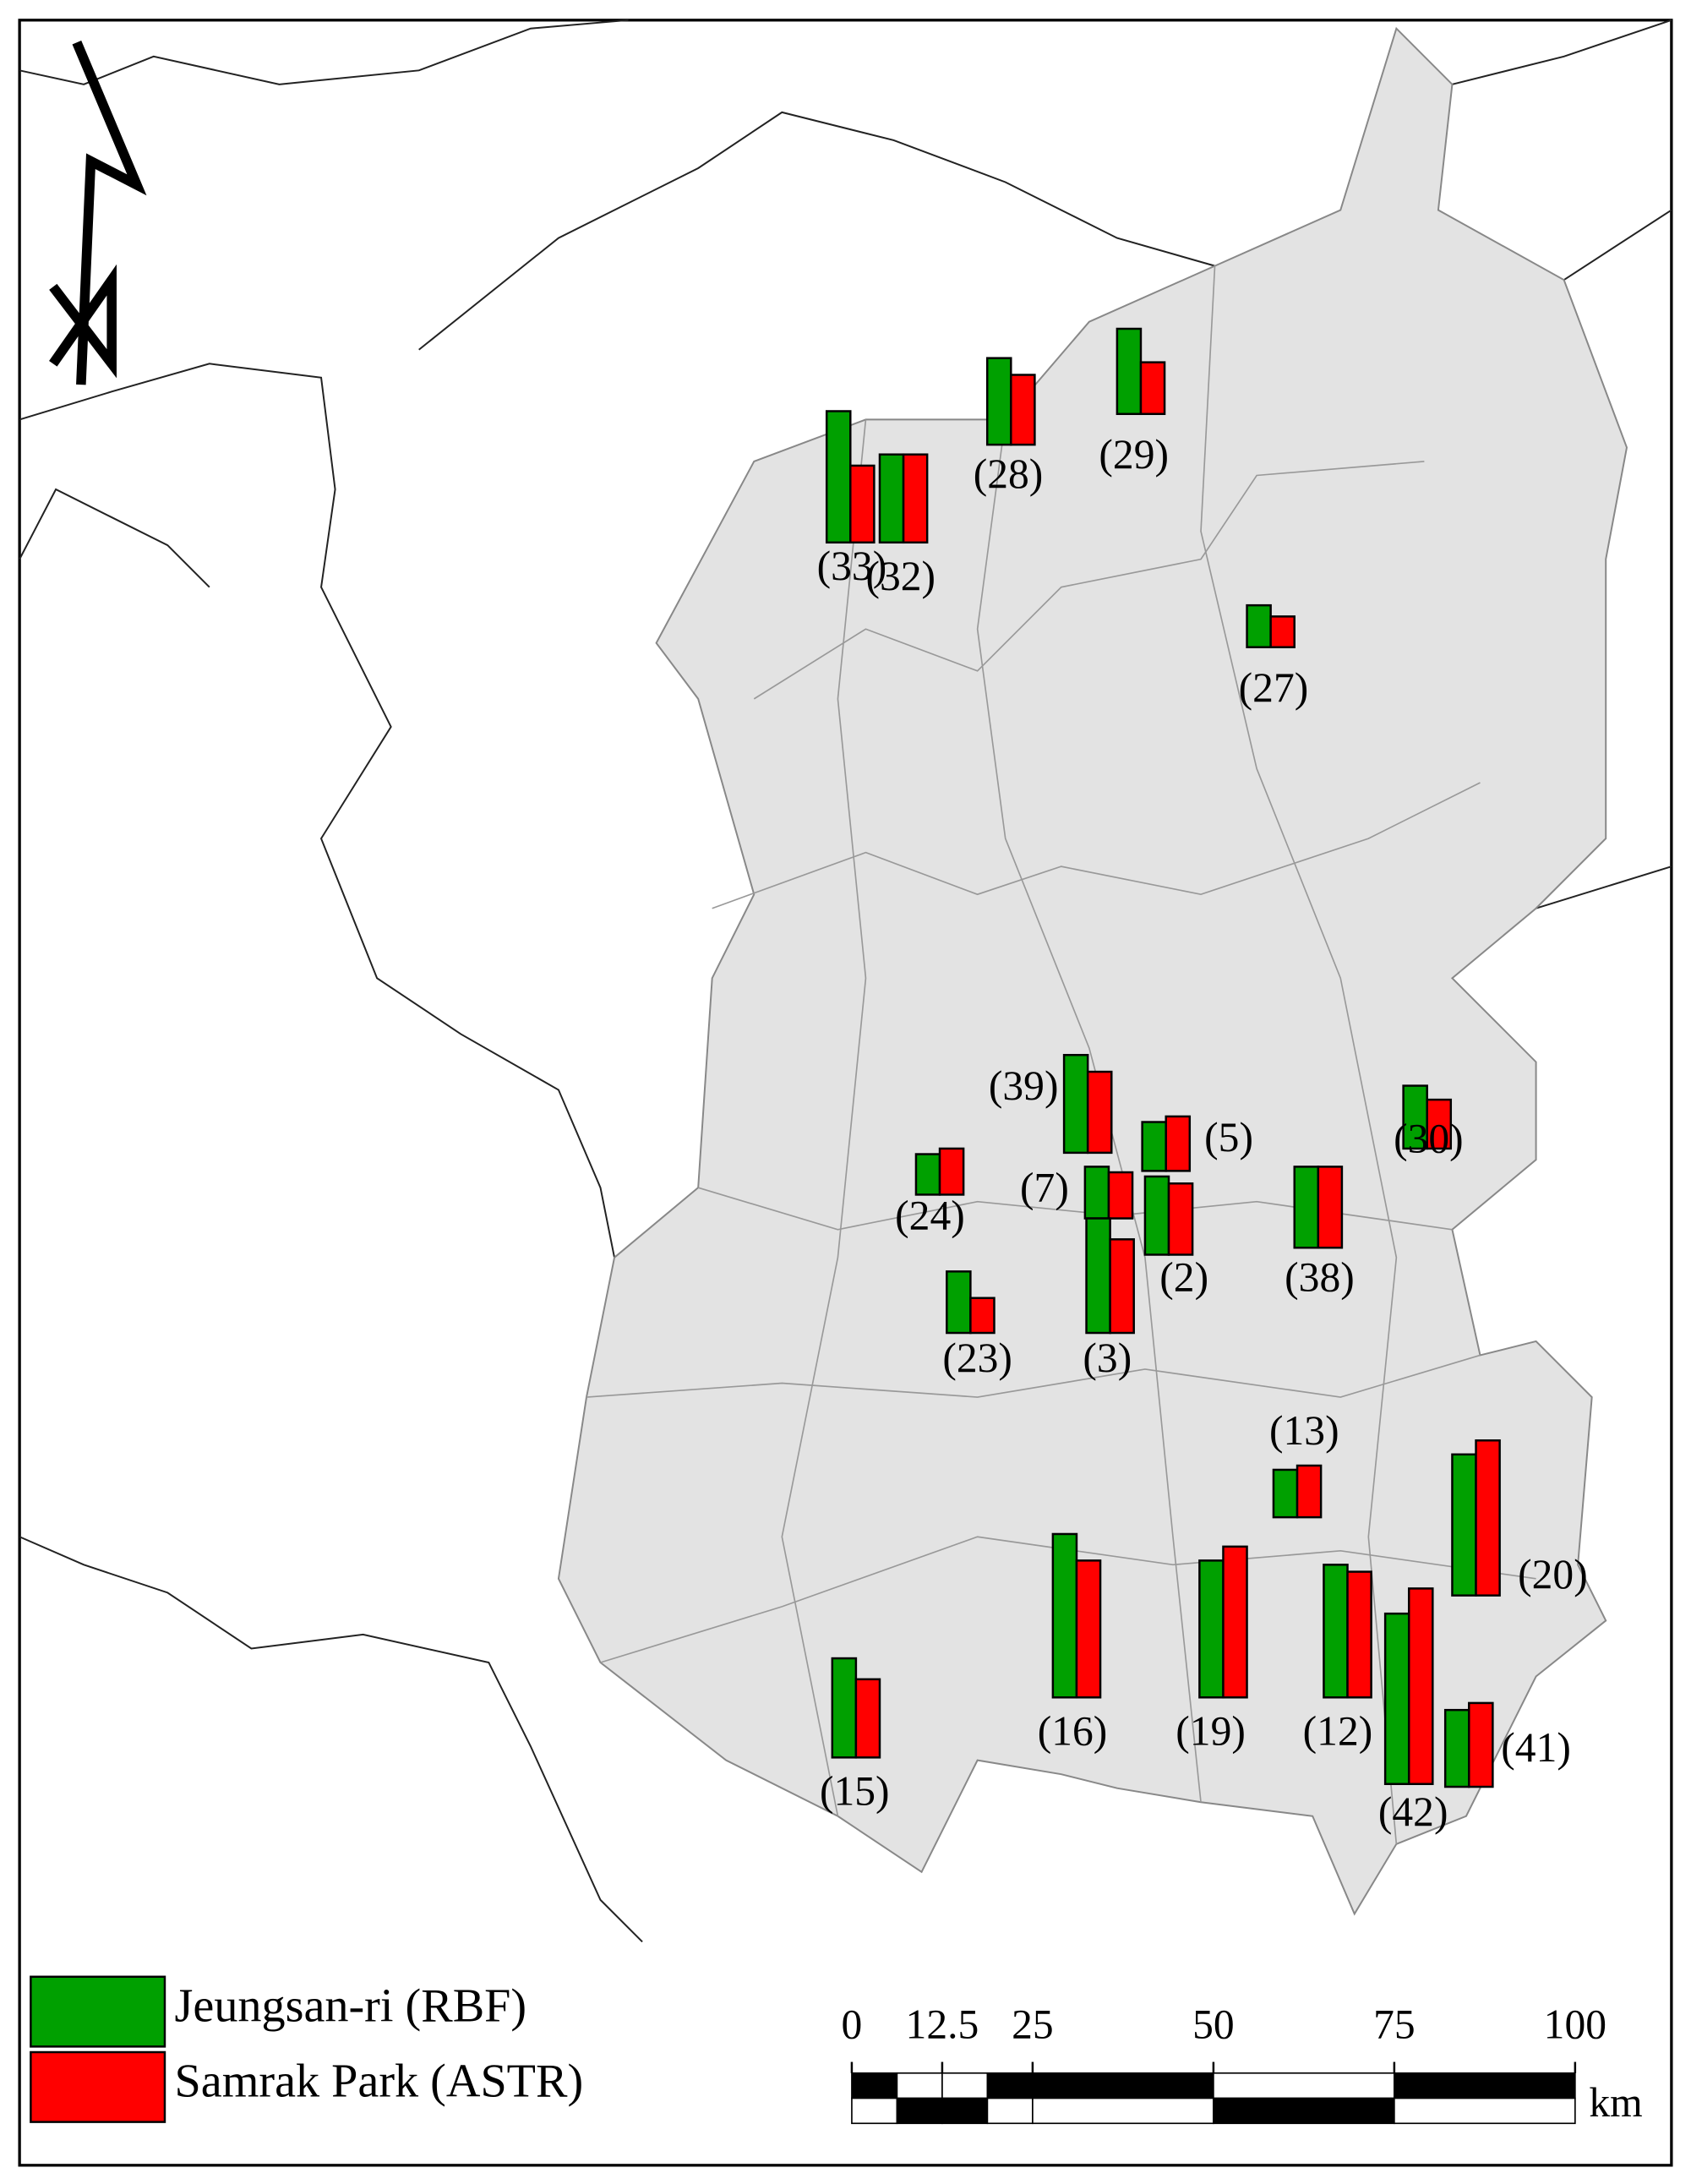  I want to click on site-label: (7), so click(1044, 1188).